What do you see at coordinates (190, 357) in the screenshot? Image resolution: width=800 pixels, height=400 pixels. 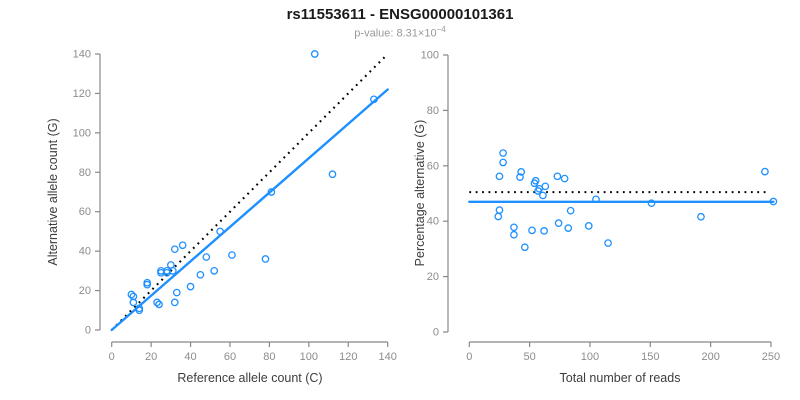 I see `x-tick-label: 40` at bounding box center [190, 357].